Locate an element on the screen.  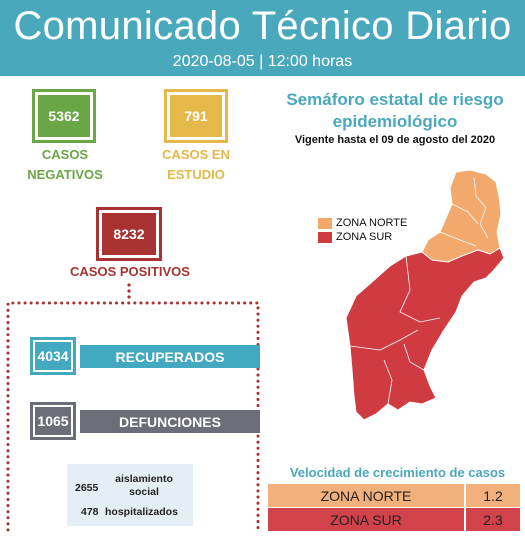
hospitalizados-value: 478 is located at coordinates (90, 512).